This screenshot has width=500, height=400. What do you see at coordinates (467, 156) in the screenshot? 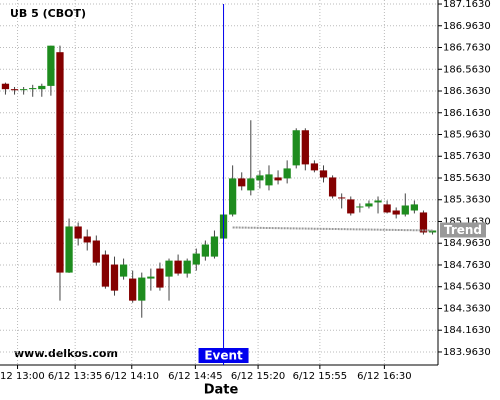
I see `y-tick-label: 185.7630` at bounding box center [467, 156].